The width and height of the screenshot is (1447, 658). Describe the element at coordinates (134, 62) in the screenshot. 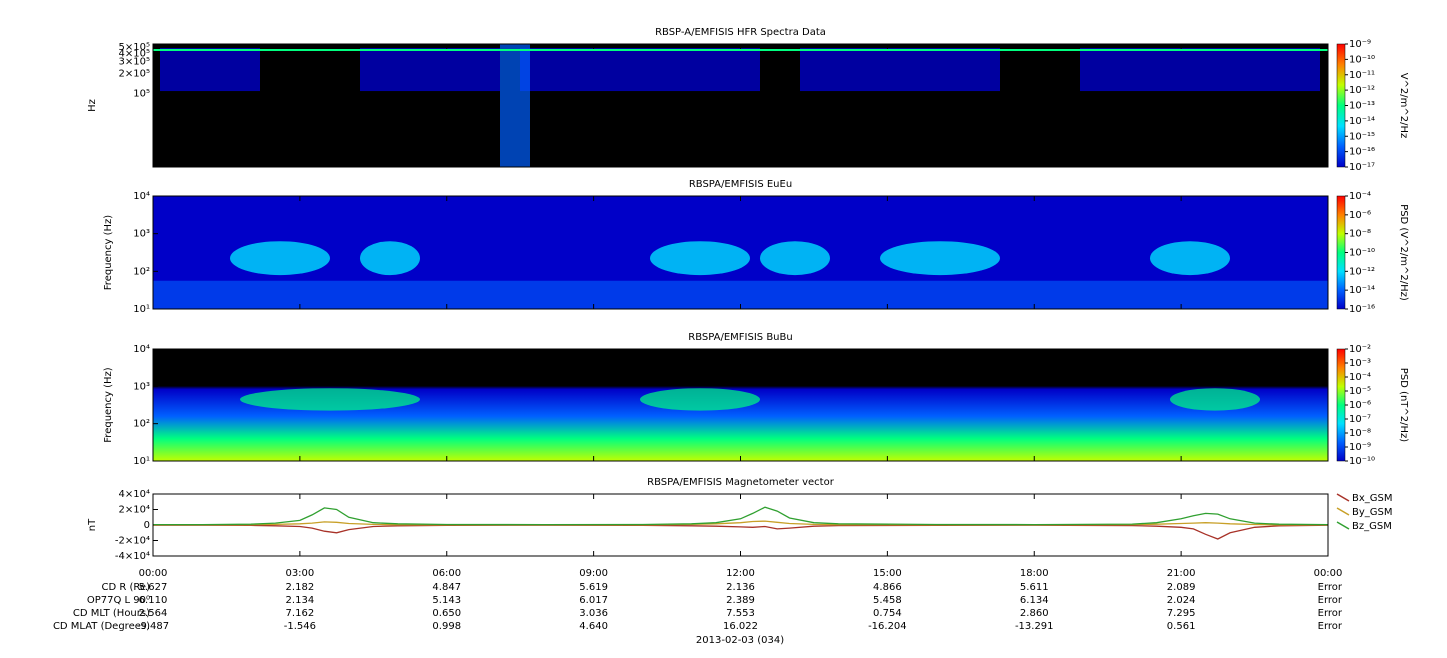

I see `y-tick-label: 3×10⁵` at that location.